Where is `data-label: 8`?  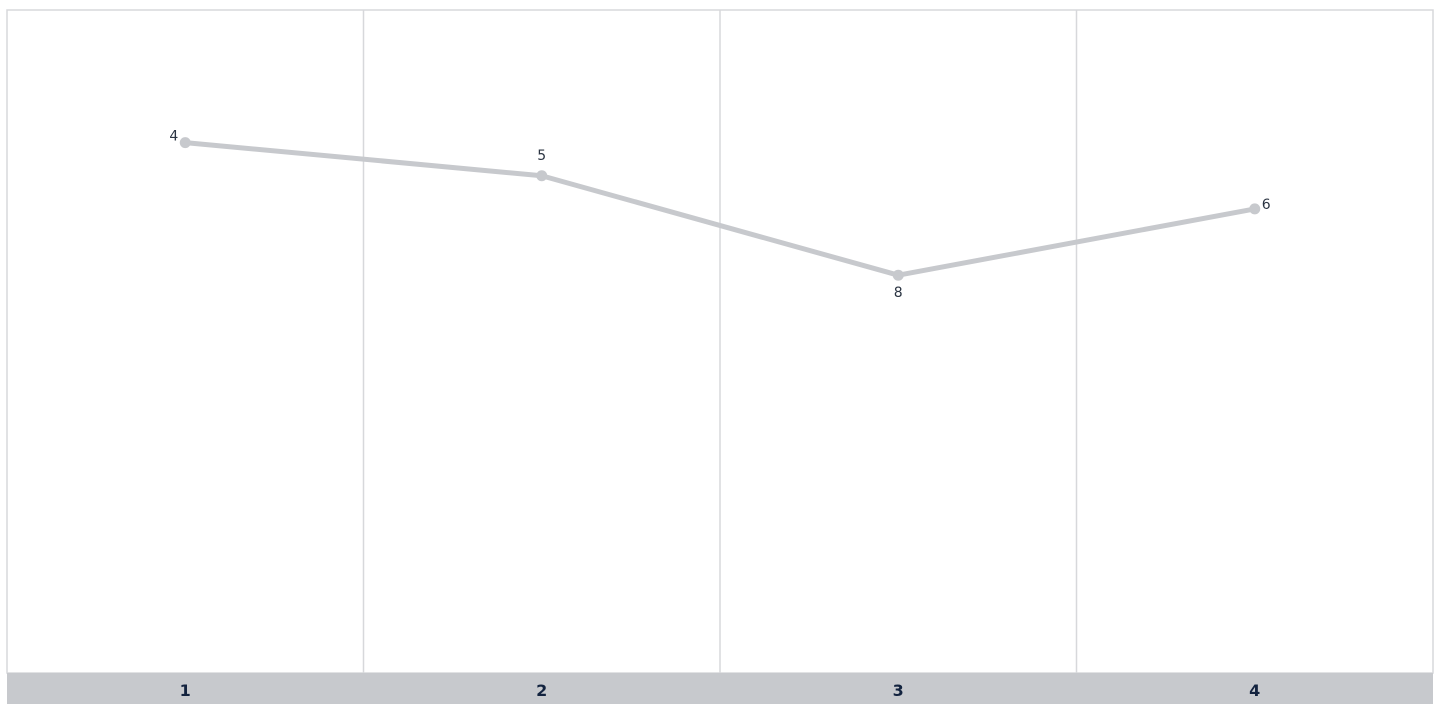 data-label: 8 is located at coordinates (898, 293).